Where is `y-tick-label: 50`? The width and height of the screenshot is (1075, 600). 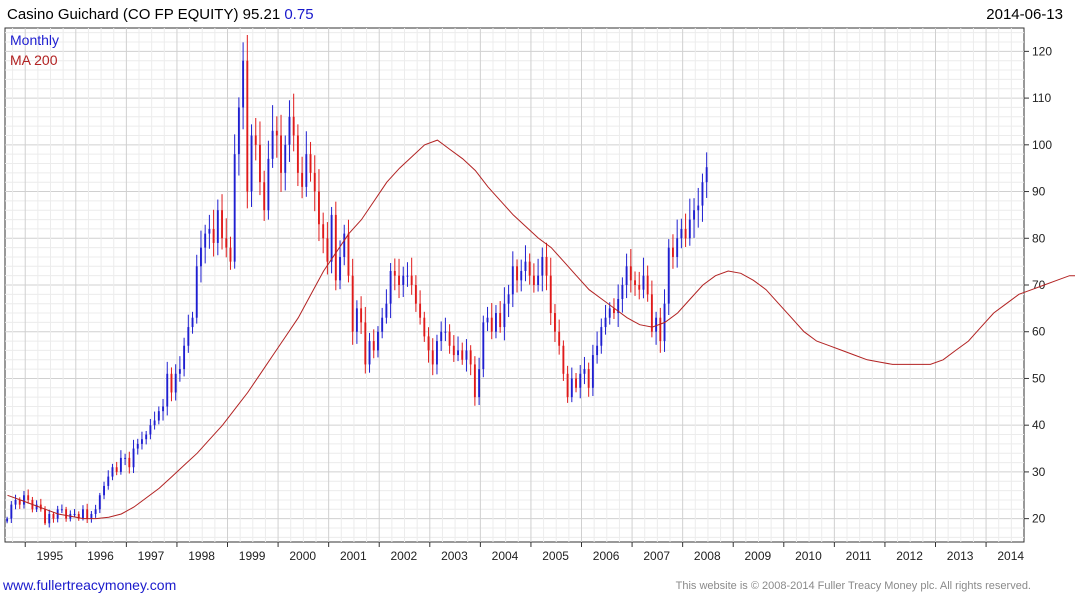
y-tick-label: 50 is located at coordinates (1039, 378).